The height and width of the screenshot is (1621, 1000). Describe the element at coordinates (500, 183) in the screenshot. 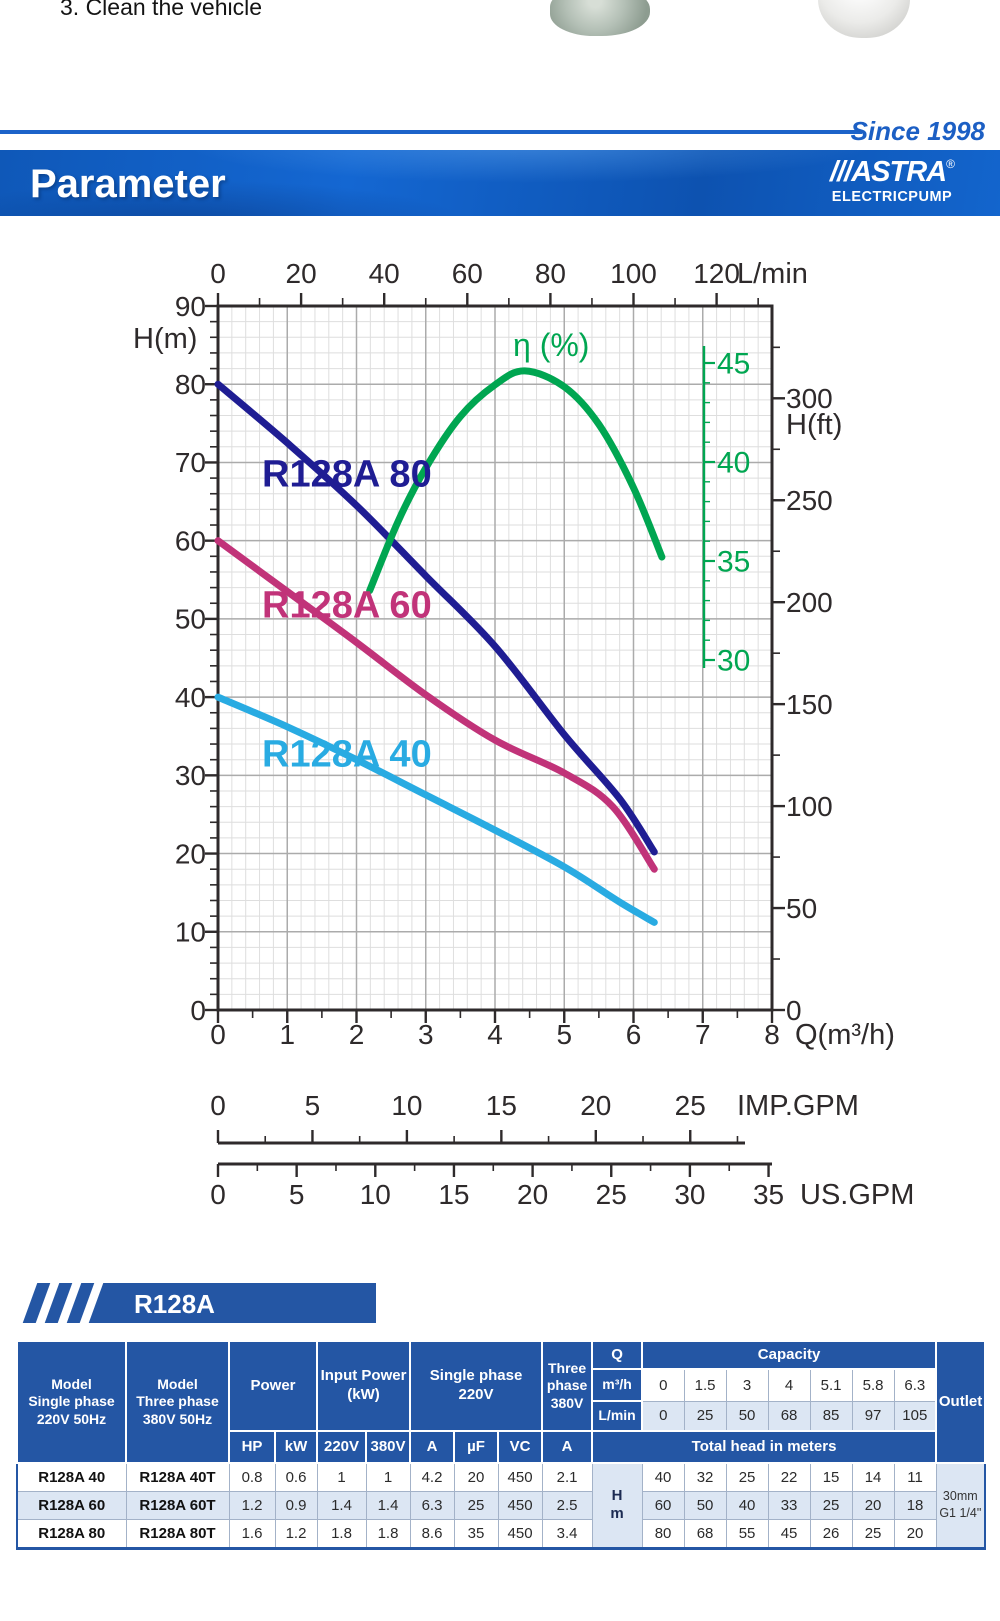

I see `section-header-band: Parameter ///ASTRA® ELECTRICPUMP` at that location.